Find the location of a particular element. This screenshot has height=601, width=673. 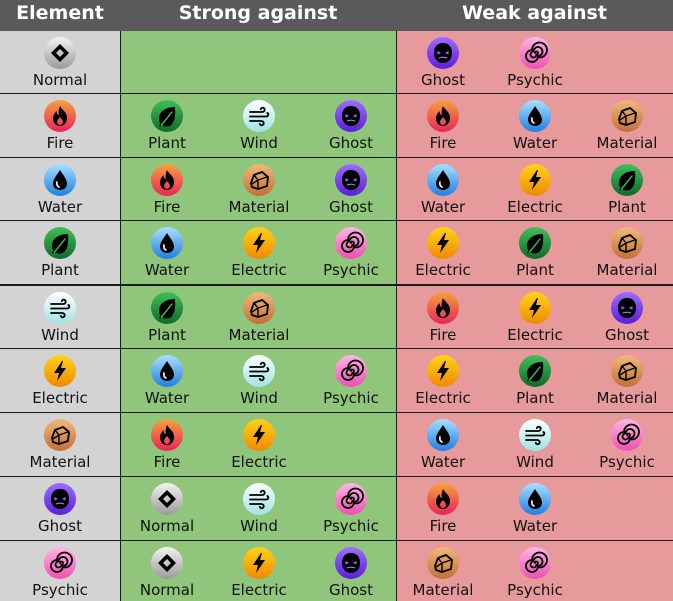

strong-against-cell-psychic: Normal Electric Ghost is located at coordinates (258, 571).